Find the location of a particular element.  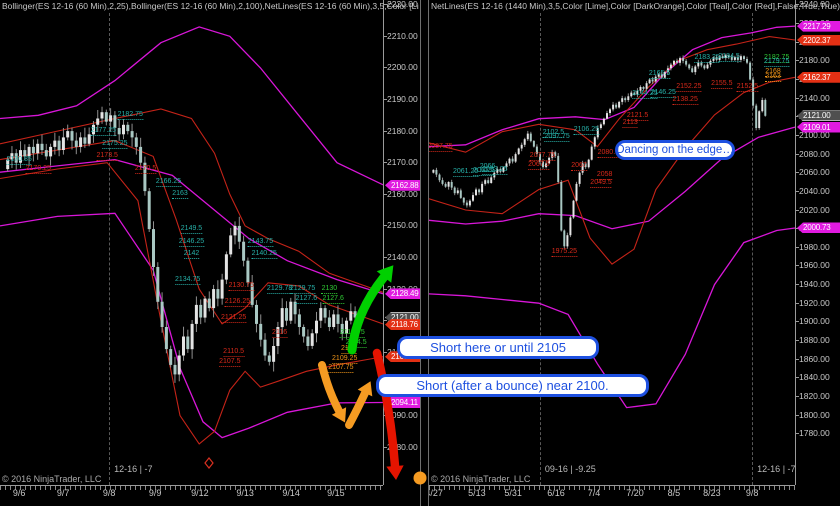

netline-value-label: 2144.25 is located at coordinates (645, 95).